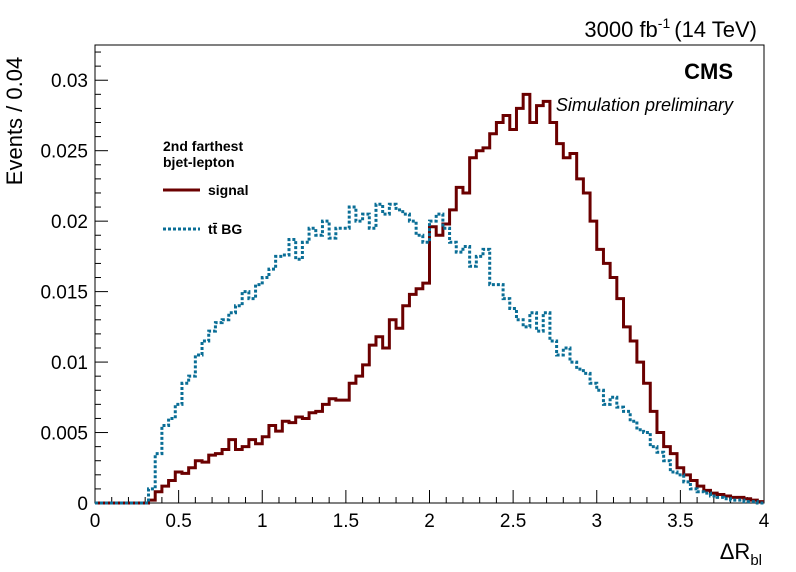 Image resolution: width=796 pixels, height=572 pixels. What do you see at coordinates (670, 28) in the screenshot?
I see `lumi-header: 3000 fb-1 (14 TeV)` at bounding box center [670, 28].